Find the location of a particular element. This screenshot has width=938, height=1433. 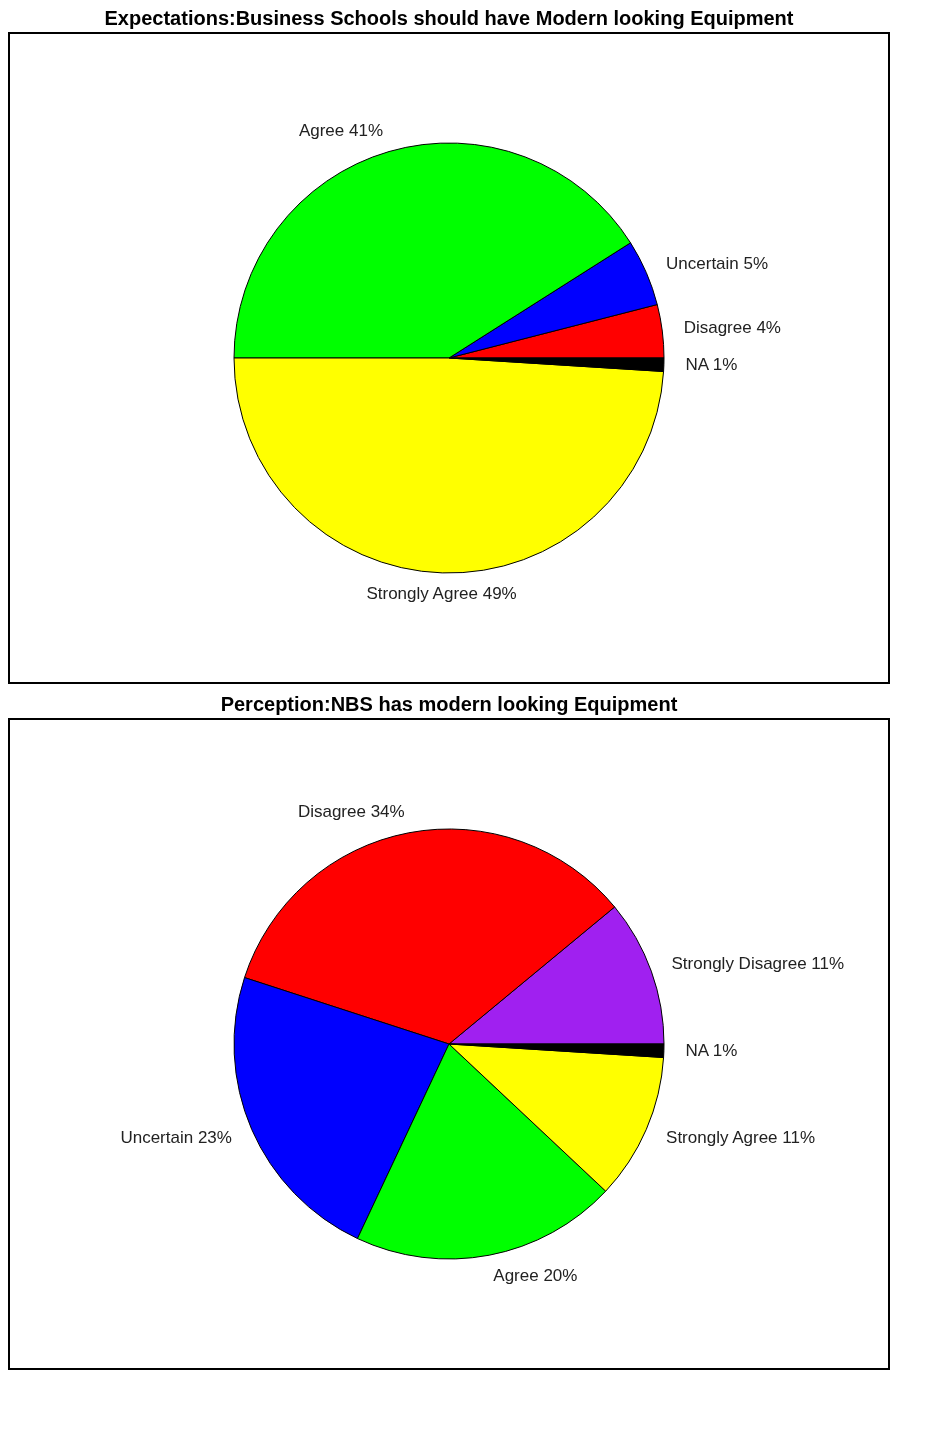

slice-label: Agree 41% is located at coordinates (341, 130).